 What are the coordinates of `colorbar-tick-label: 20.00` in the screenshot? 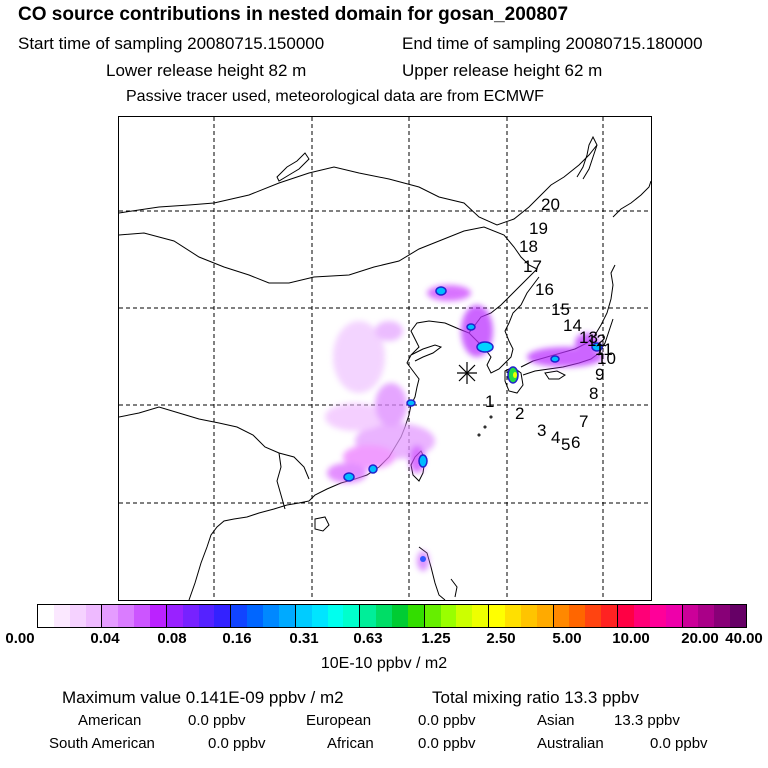 It's located at (700, 638).